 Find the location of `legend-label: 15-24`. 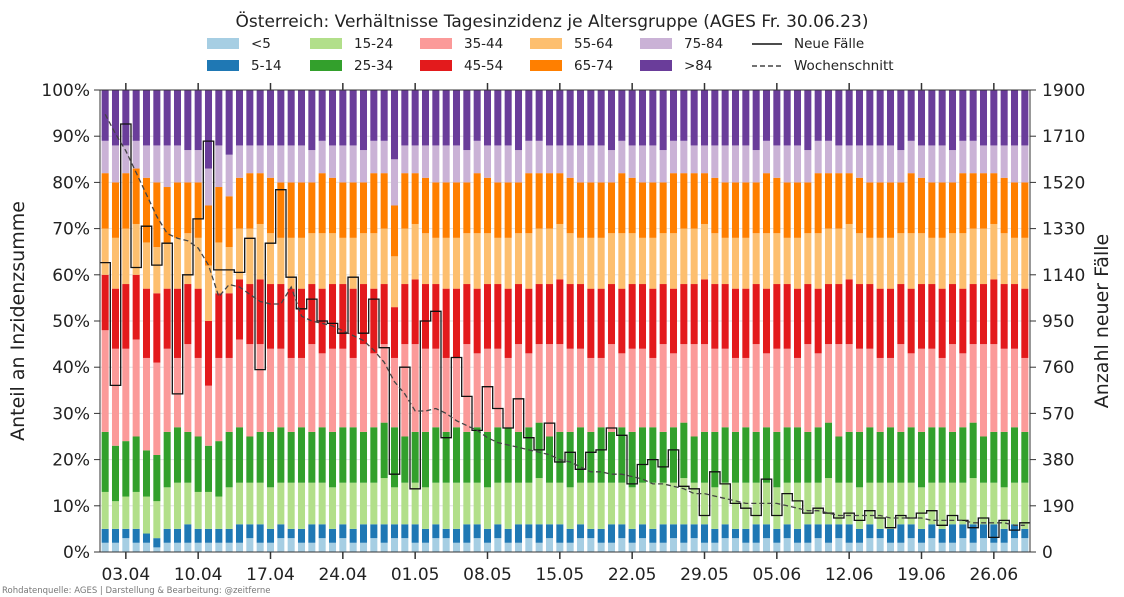

legend-label: 15-24 is located at coordinates (373, 44).